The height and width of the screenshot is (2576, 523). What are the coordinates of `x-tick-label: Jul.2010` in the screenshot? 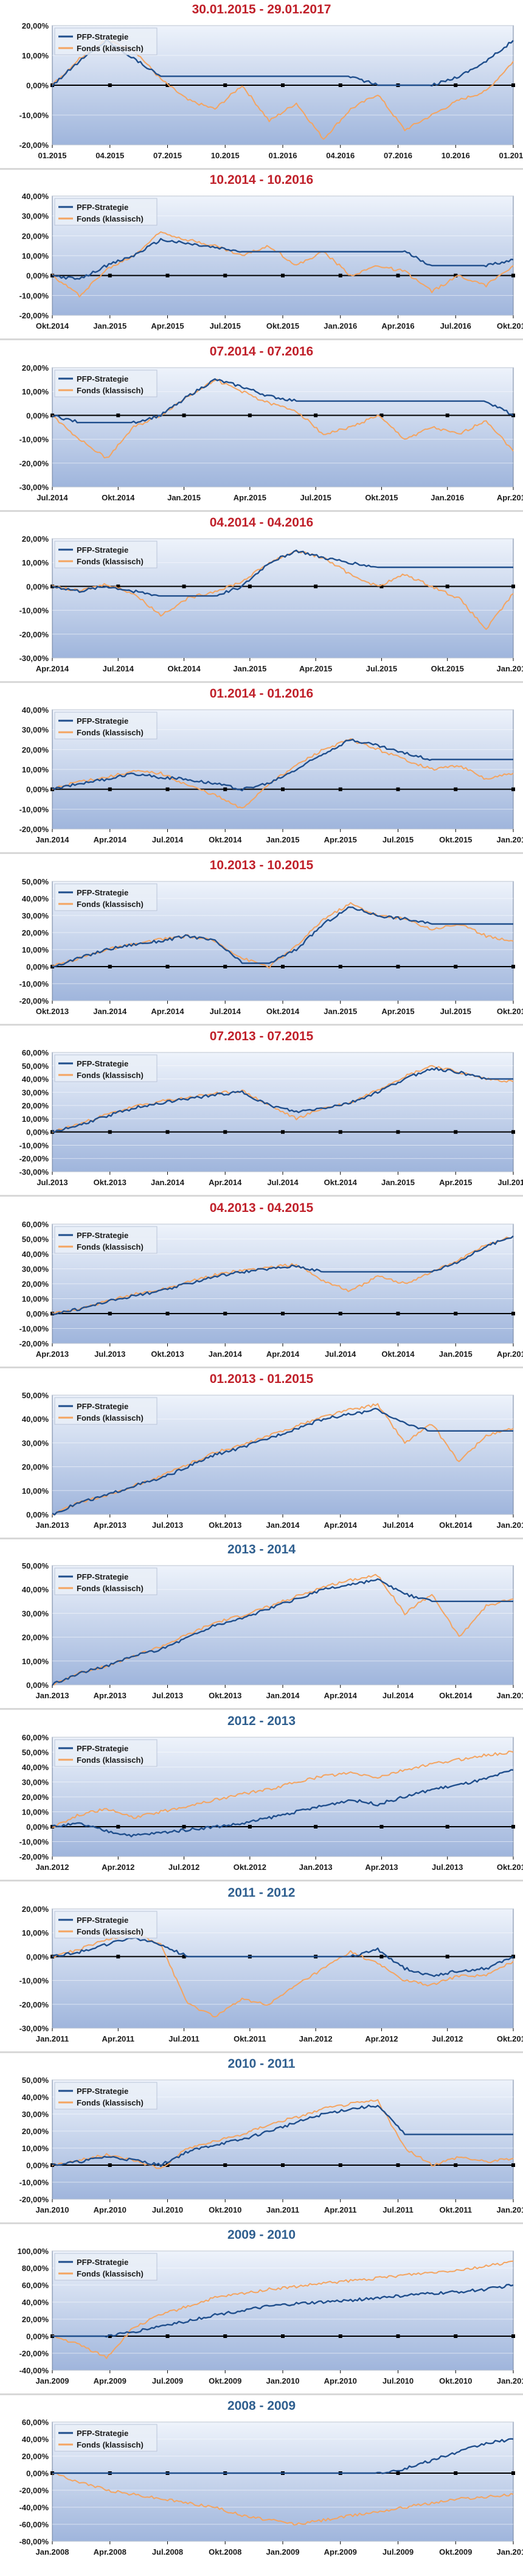 It's located at (399, 2380).